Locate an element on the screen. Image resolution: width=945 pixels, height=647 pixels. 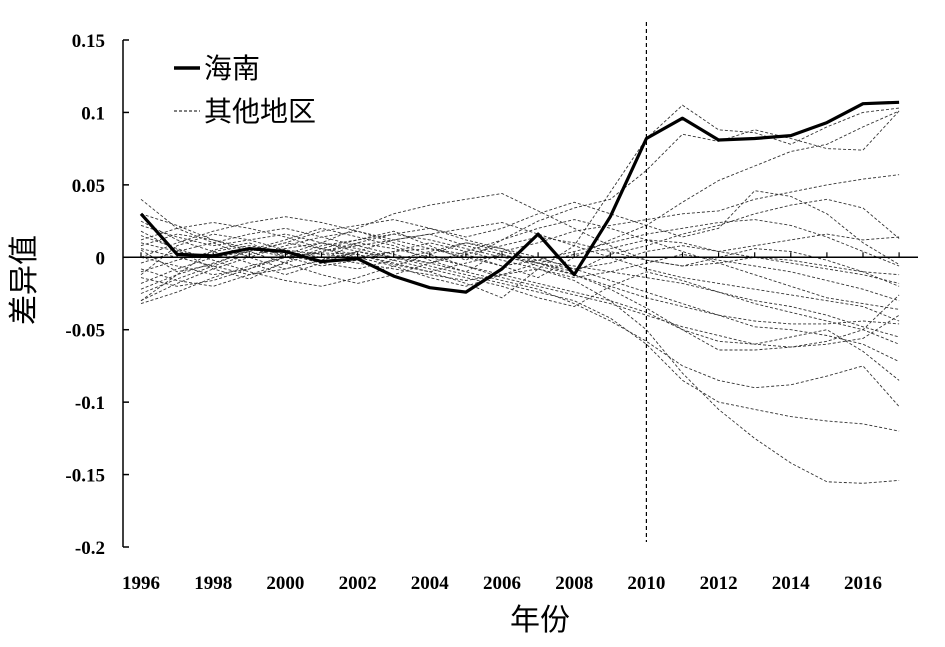
y-tick-label: -0.05 is located at coordinates (85, 331).